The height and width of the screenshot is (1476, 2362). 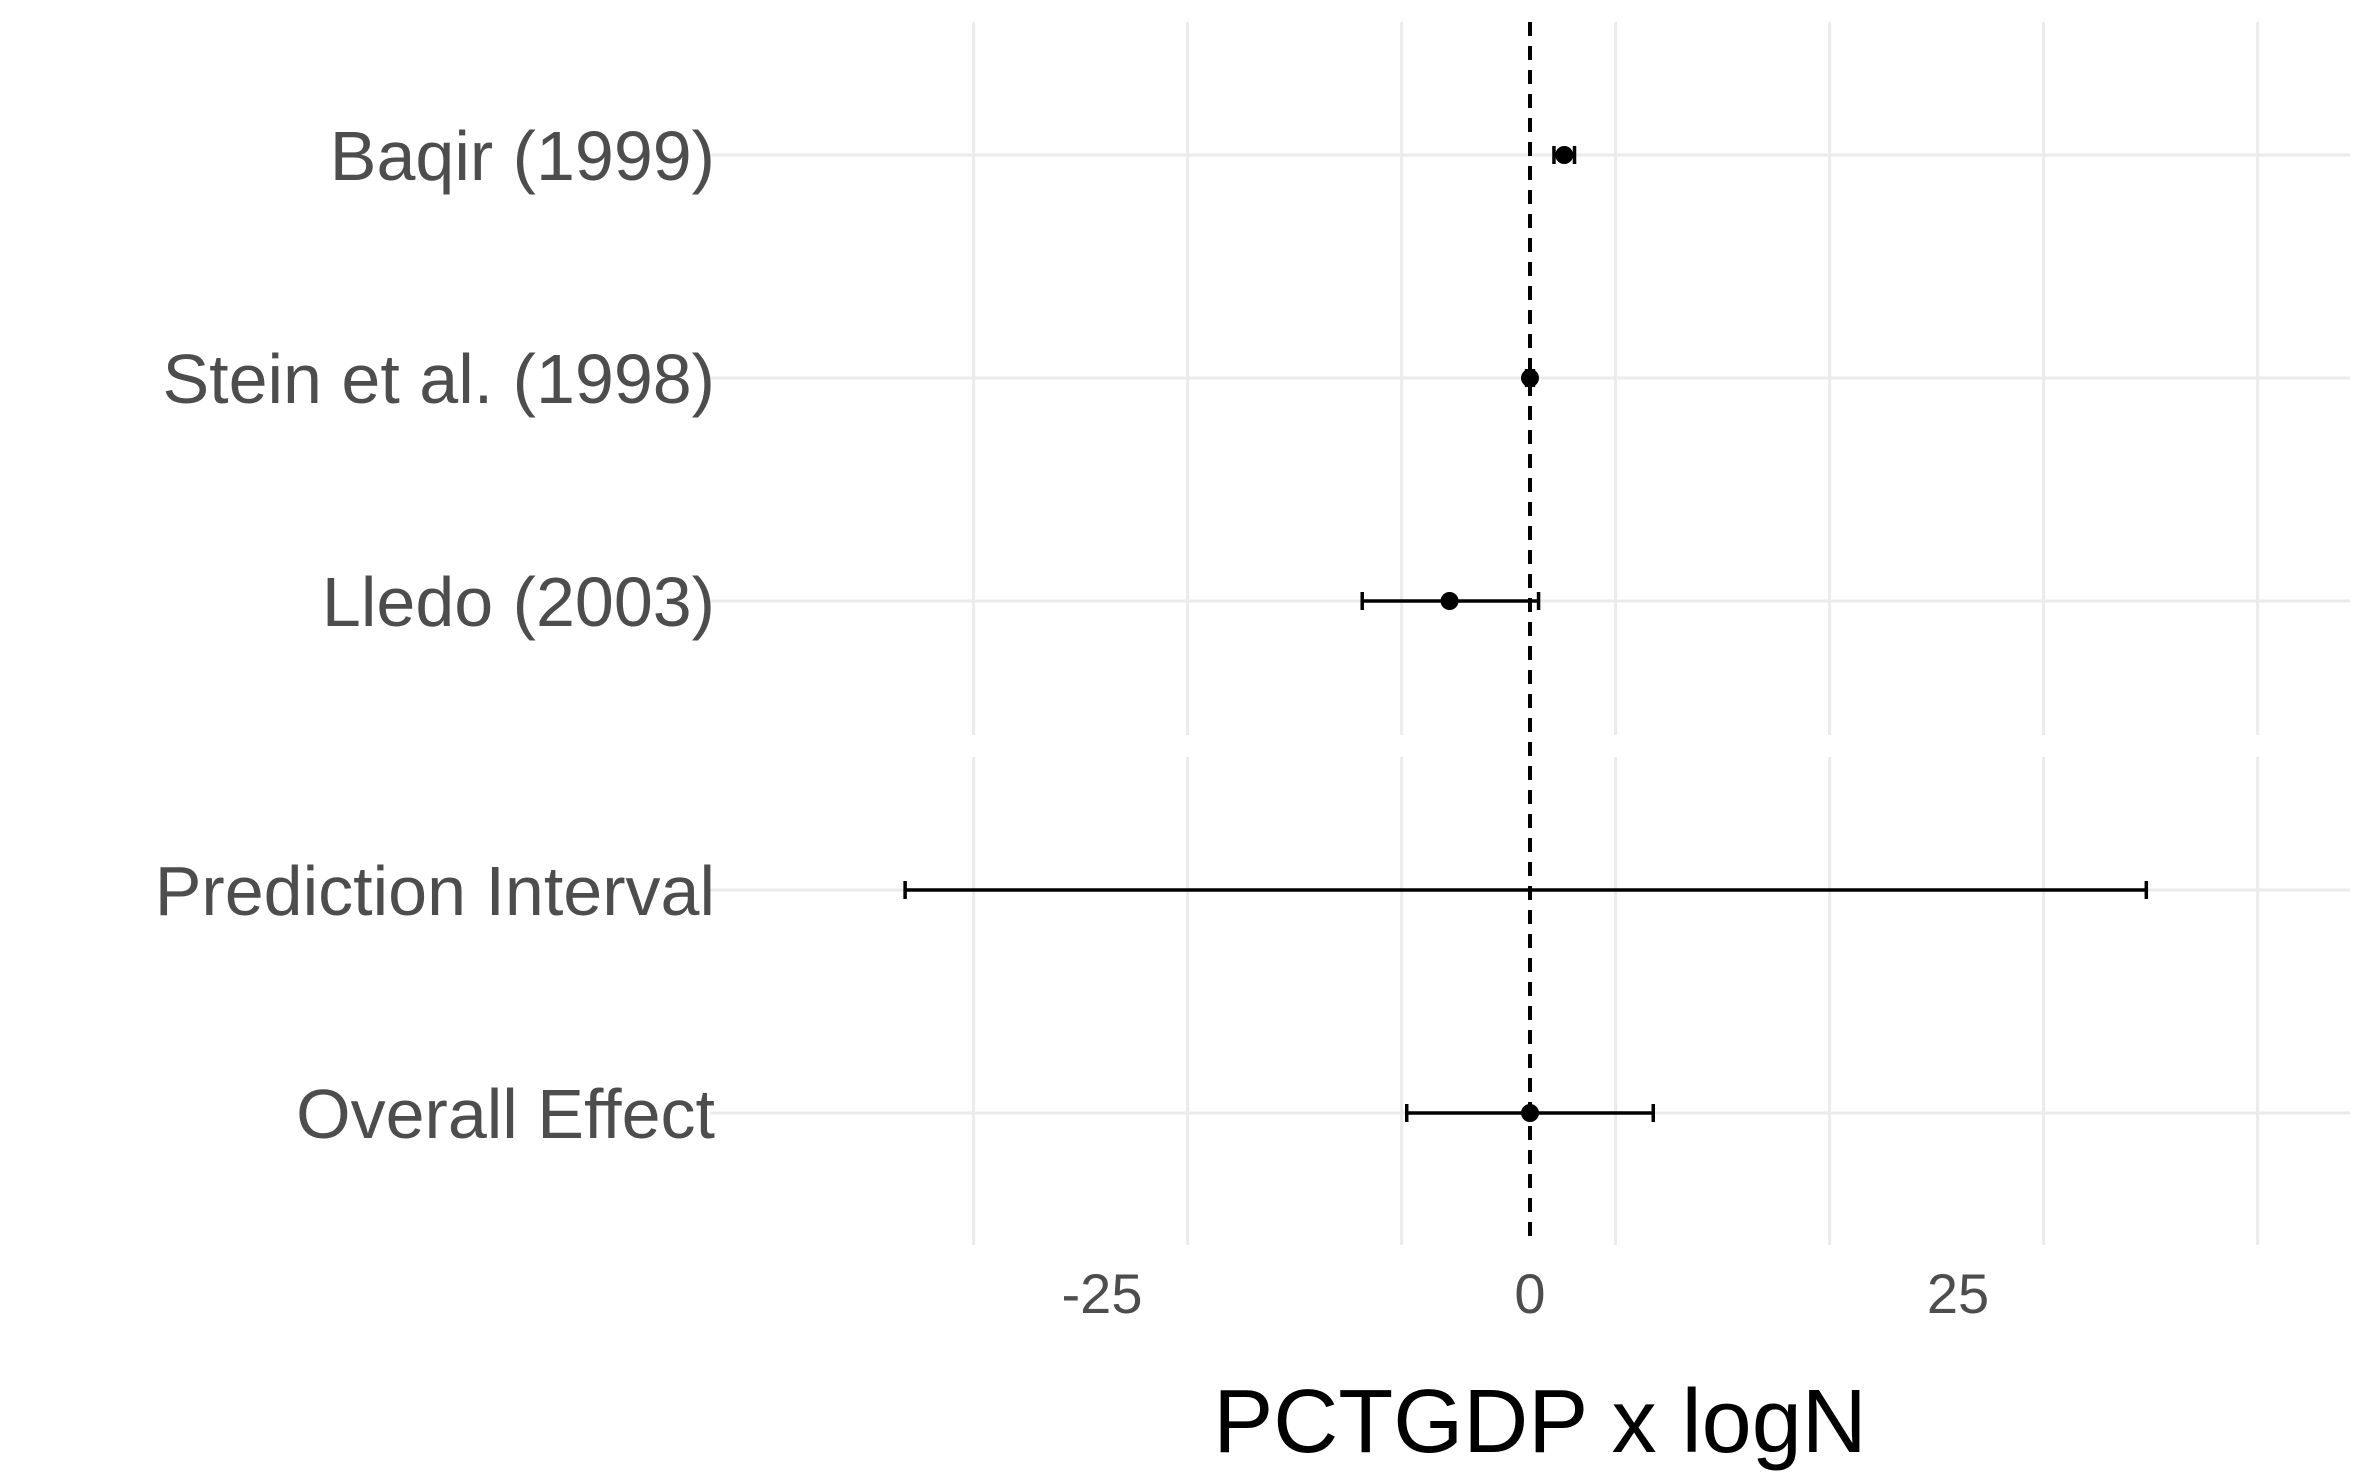 I want to click on tick-layer: -25 0 25, so click(x=1526, y=1293).